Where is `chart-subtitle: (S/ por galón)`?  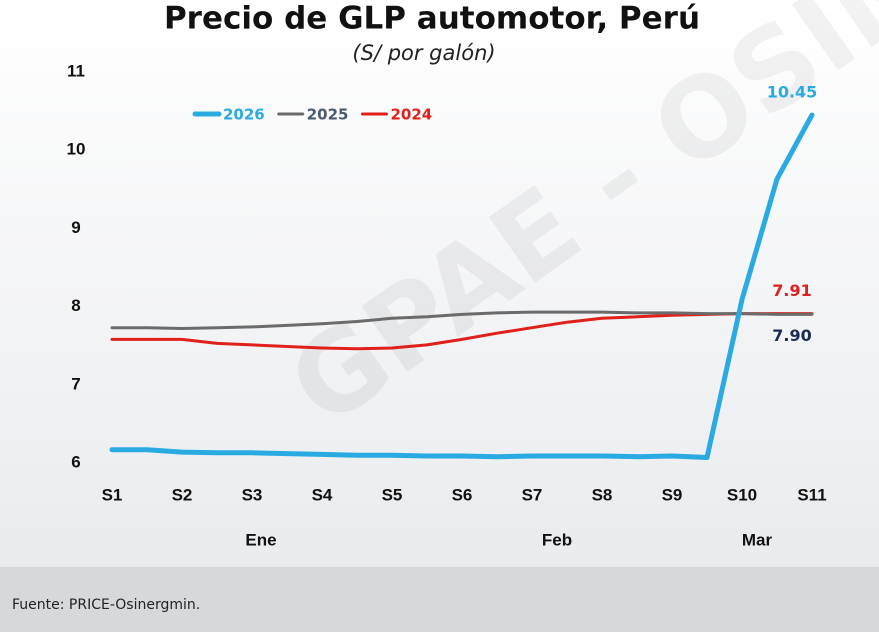 chart-subtitle: (S/ por galón) is located at coordinates (423, 53).